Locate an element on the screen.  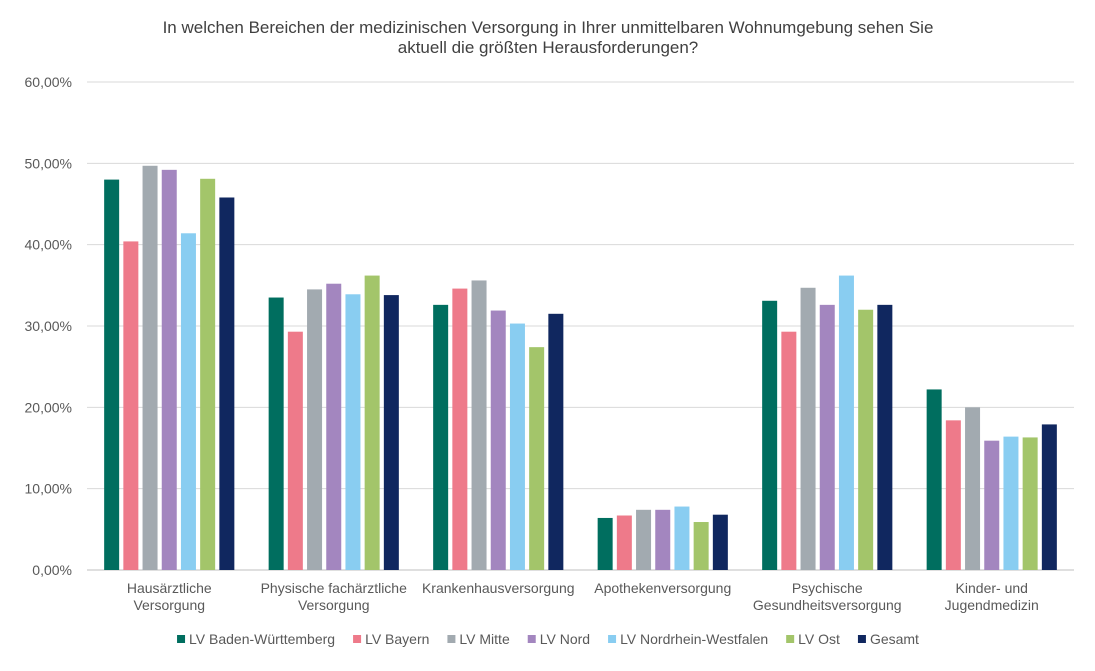
chart-title-line: aktuell die größten Herausforderungen? is located at coordinates (548, 47).